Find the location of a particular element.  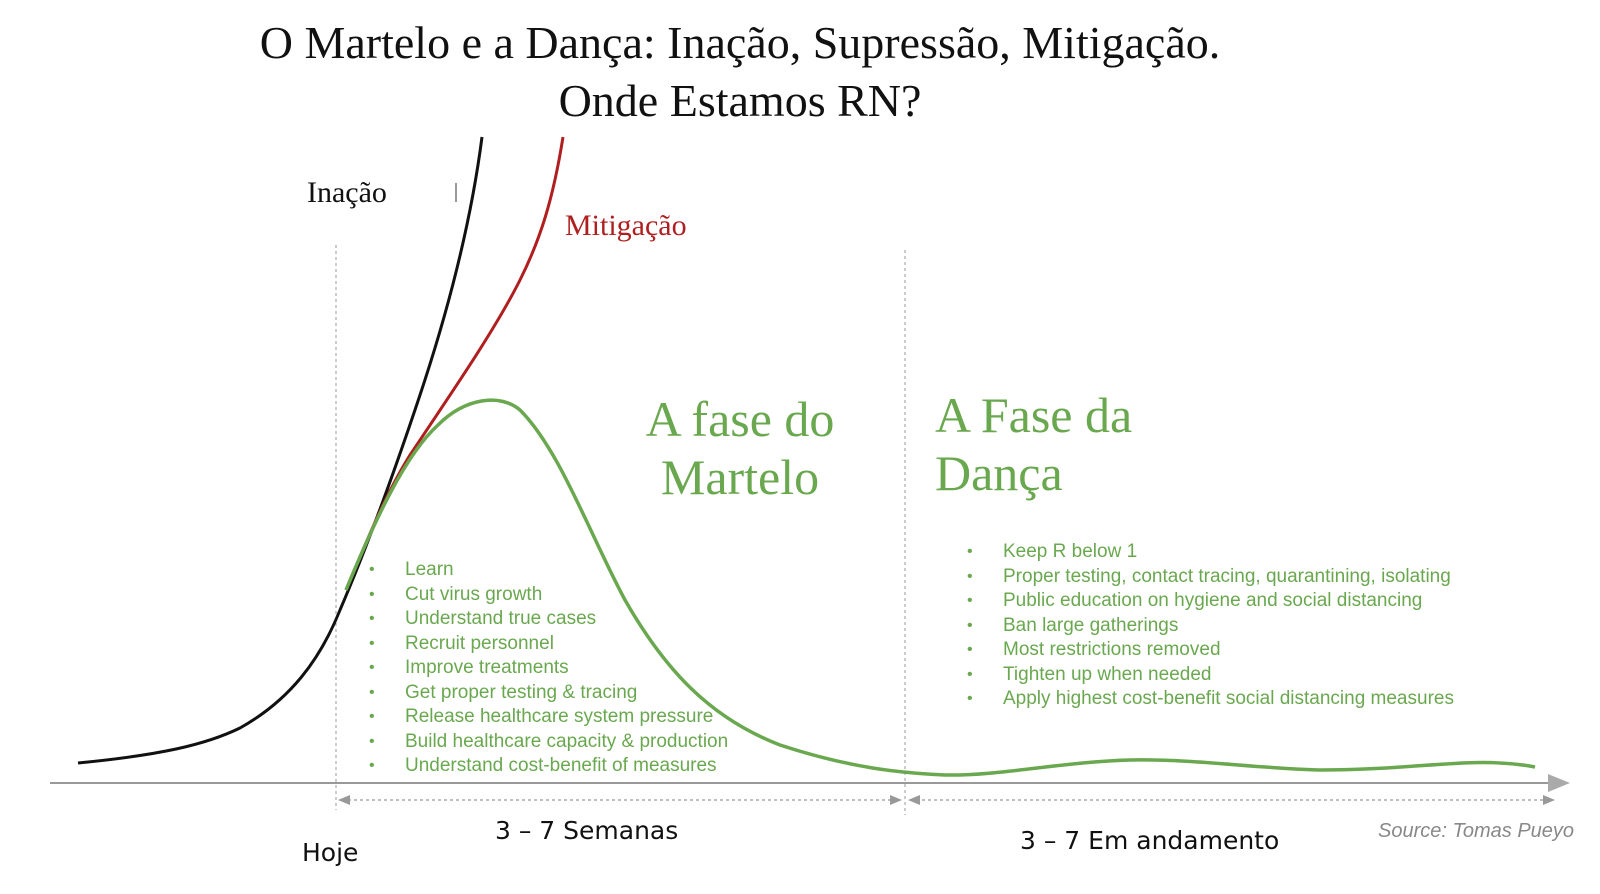

list-item: Ban large gatherings is located at coordinates (1208, 626).